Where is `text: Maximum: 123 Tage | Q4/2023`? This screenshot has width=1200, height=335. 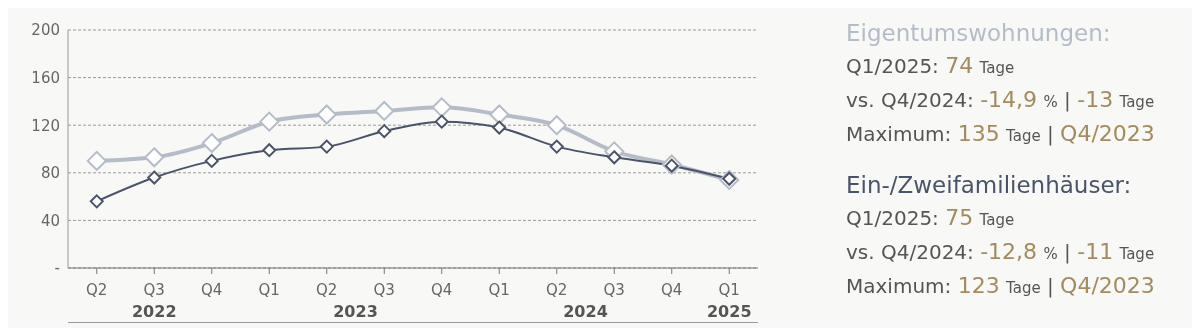
text: Maximum: 123 Tage | Q4/2023 is located at coordinates (1000, 286).